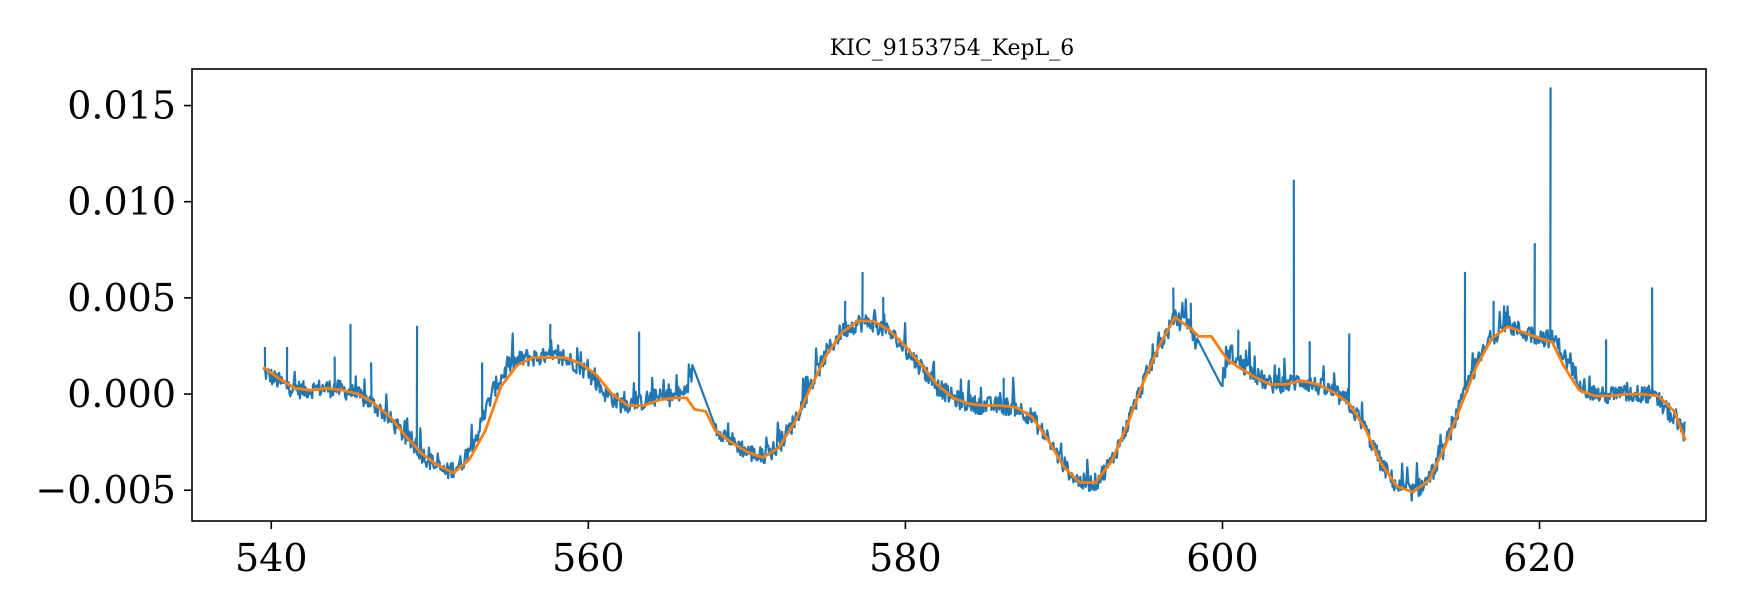 This screenshot has height=609, width=1739. I want to click on x-tick-label: 540, so click(271, 558).